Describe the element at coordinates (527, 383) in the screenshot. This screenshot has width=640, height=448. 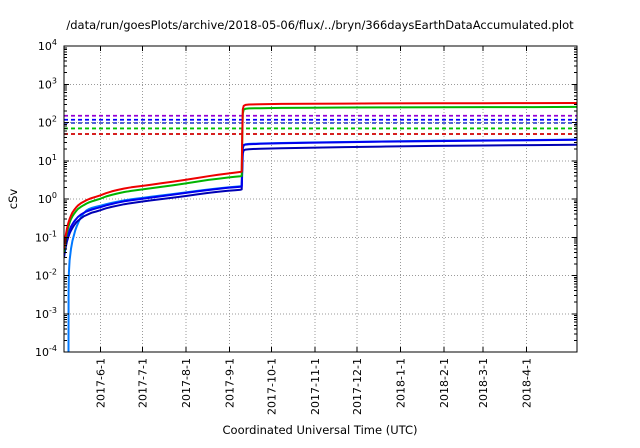
I see `x-tick-label: 2018-4-1` at that location.